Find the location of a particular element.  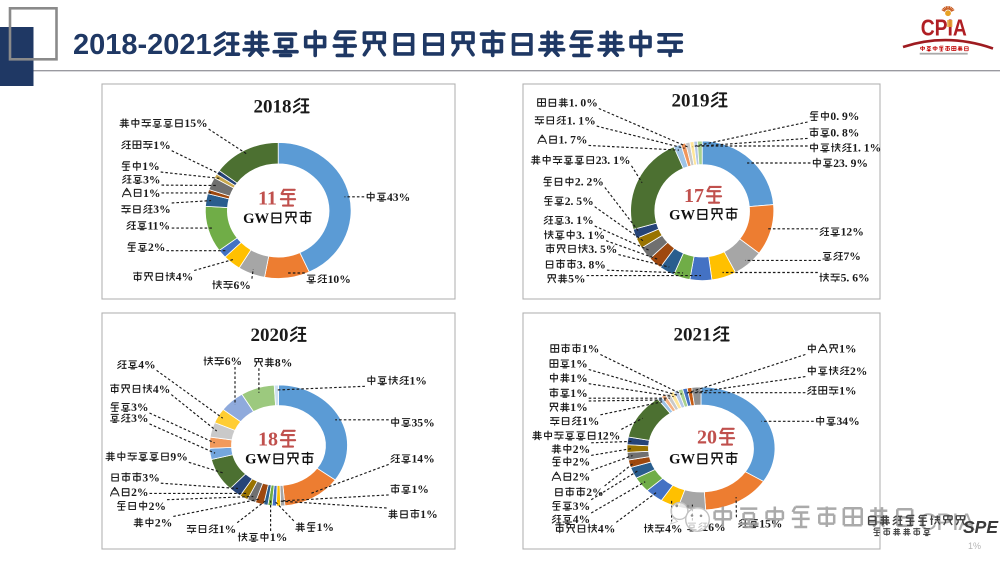

svg-text: 3. 8% is located at coordinates (591, 264).